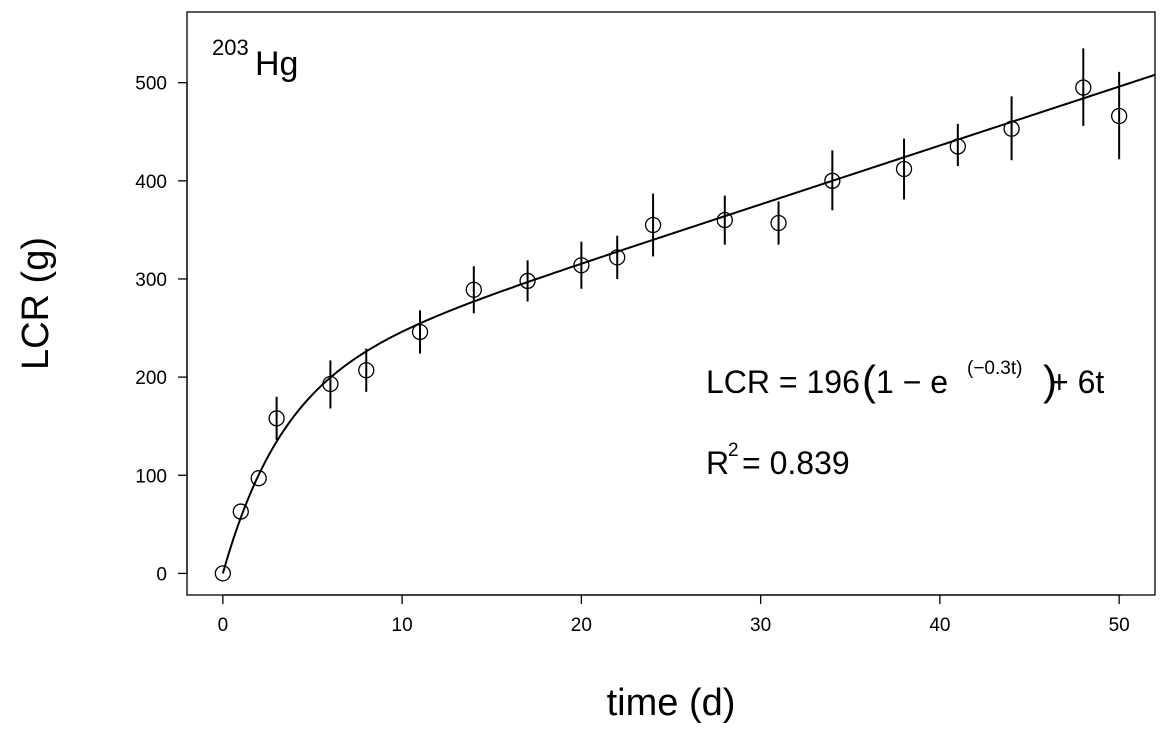 This screenshot has width=1160, height=731. Describe the element at coordinates (783, 382) in the screenshot. I see `fit-equation-prefix: LCR = 196` at that location.